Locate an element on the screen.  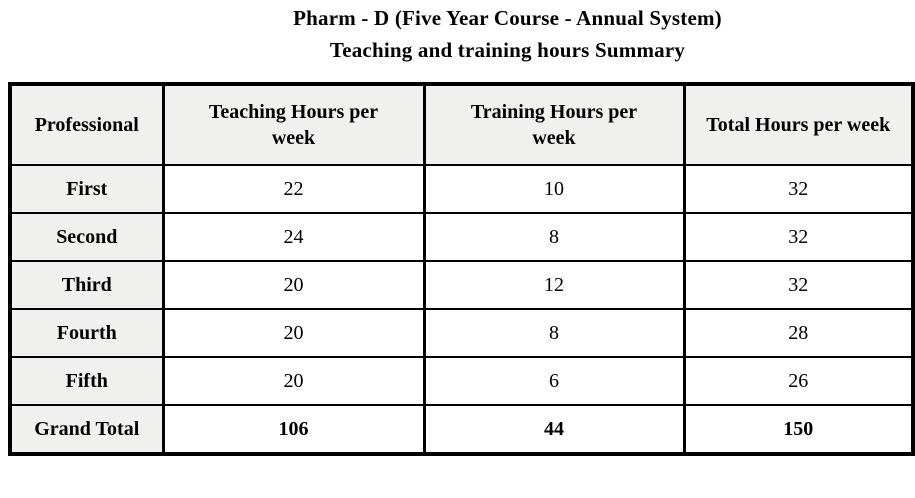
table-row-first: First 22 10 32 is located at coordinates (461, 189).